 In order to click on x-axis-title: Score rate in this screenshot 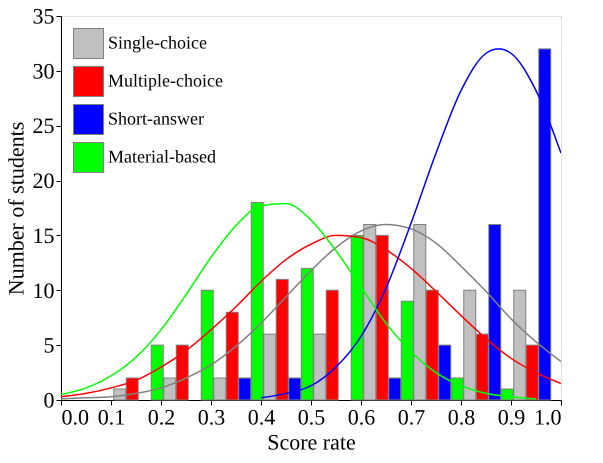, I will do `click(311, 442)`.